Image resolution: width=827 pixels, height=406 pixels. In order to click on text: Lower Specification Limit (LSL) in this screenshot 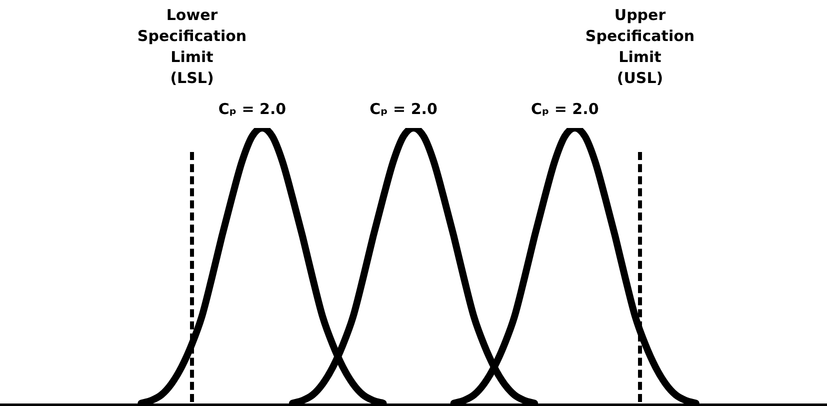, I will do `click(192, 46)`.